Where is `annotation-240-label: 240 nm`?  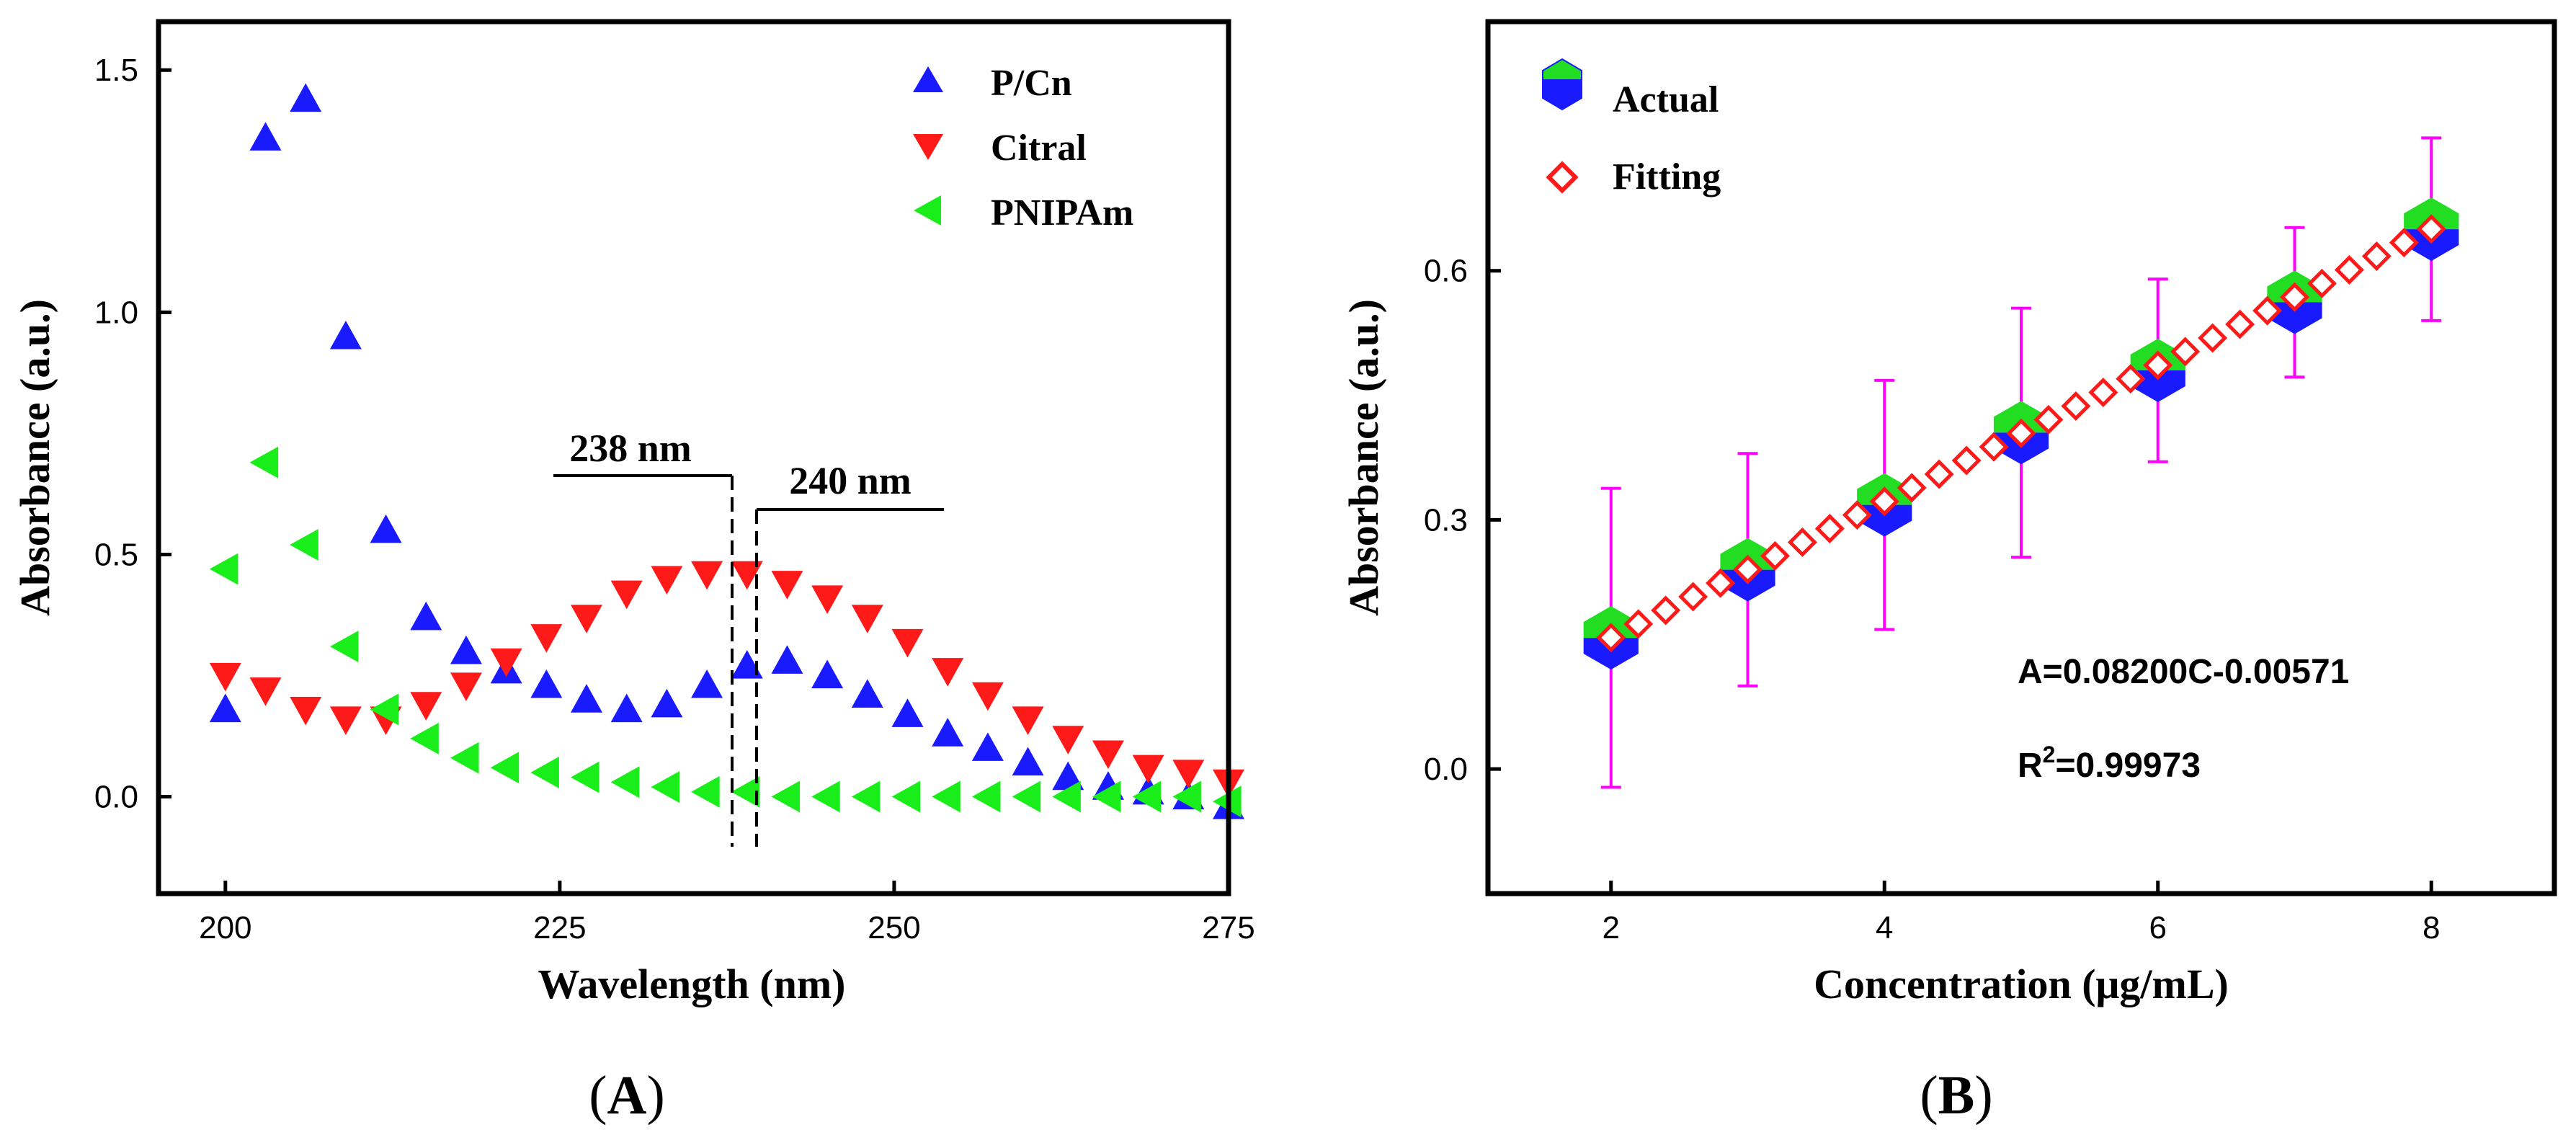 annotation-240-label: 240 nm is located at coordinates (850, 480).